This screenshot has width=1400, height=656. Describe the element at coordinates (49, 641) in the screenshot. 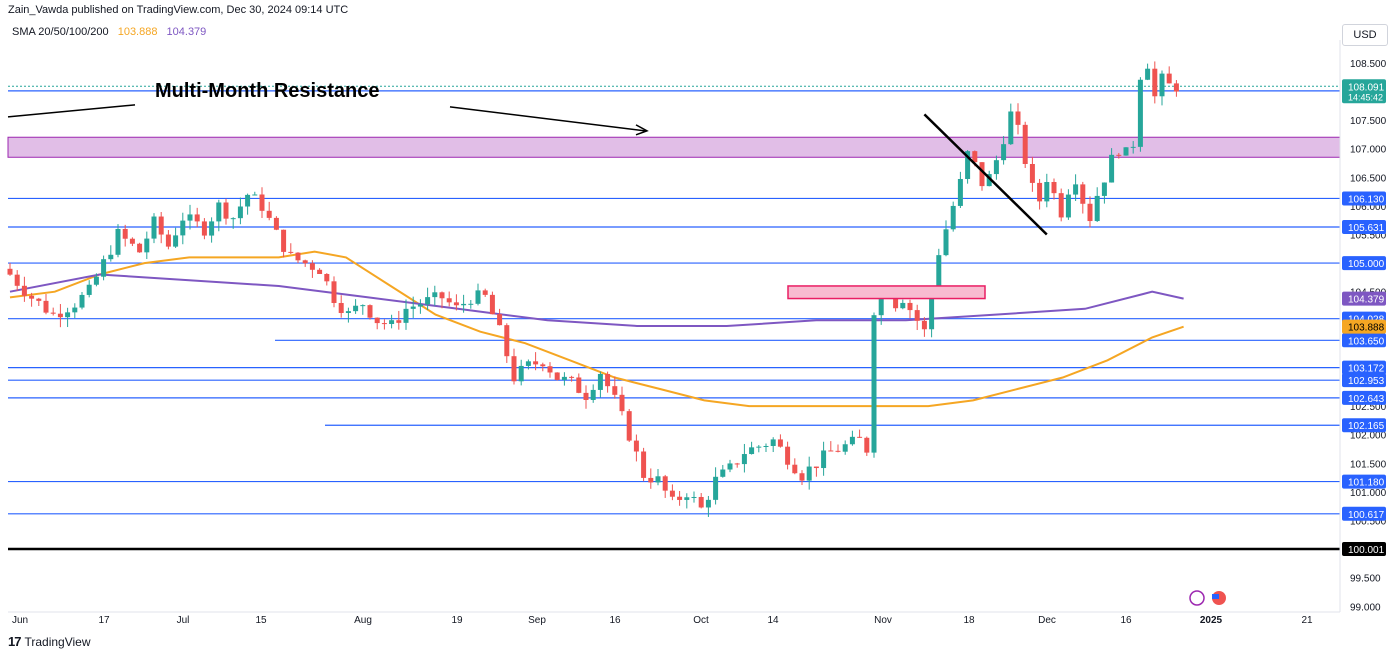

I see `tradingview-brand: 17 TradingView` at that location.